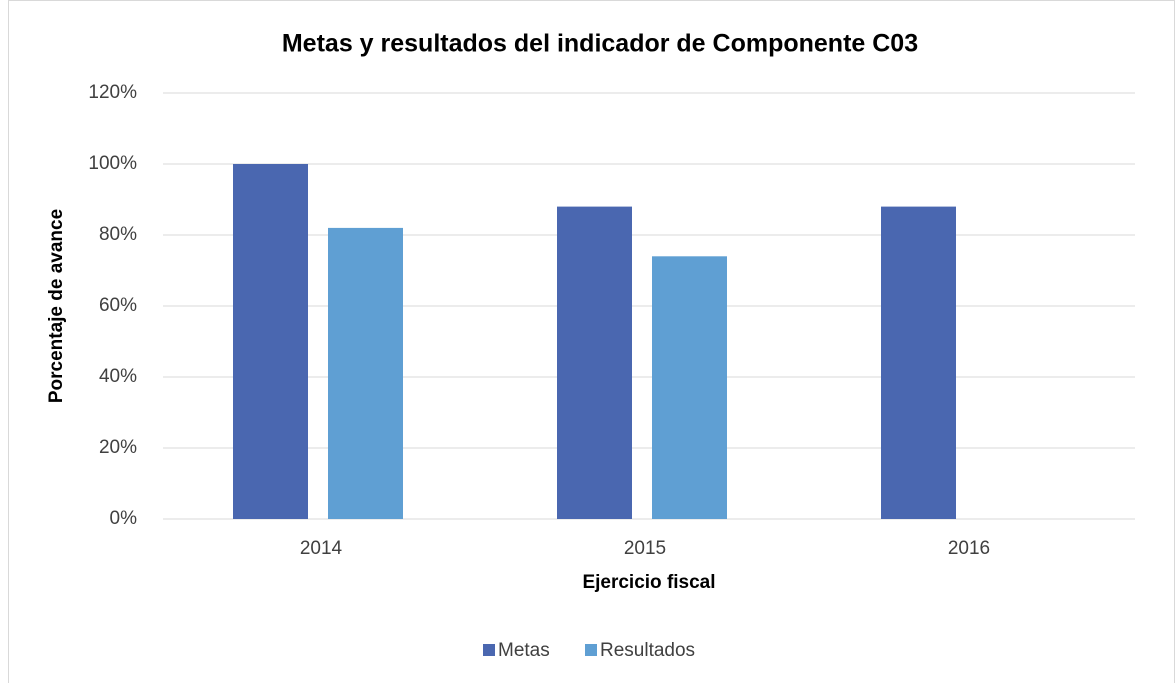 This screenshot has height=683, width=1176. Describe the element at coordinates (648, 582) in the screenshot. I see `x-axis-label: Ejercicio fiscal` at that location.